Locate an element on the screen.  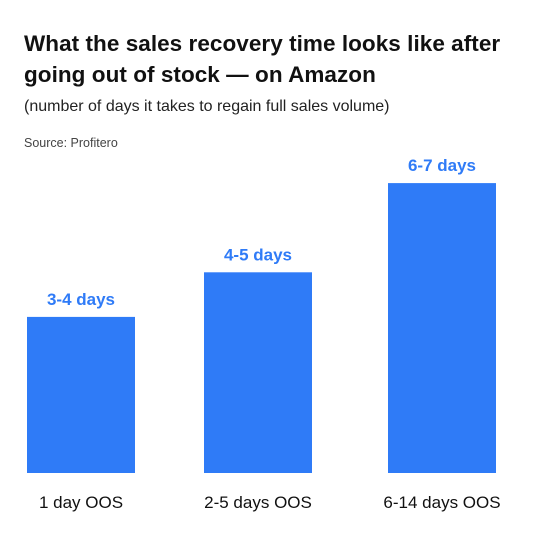
source-note: Source: Profitero is located at coordinates (71, 143).